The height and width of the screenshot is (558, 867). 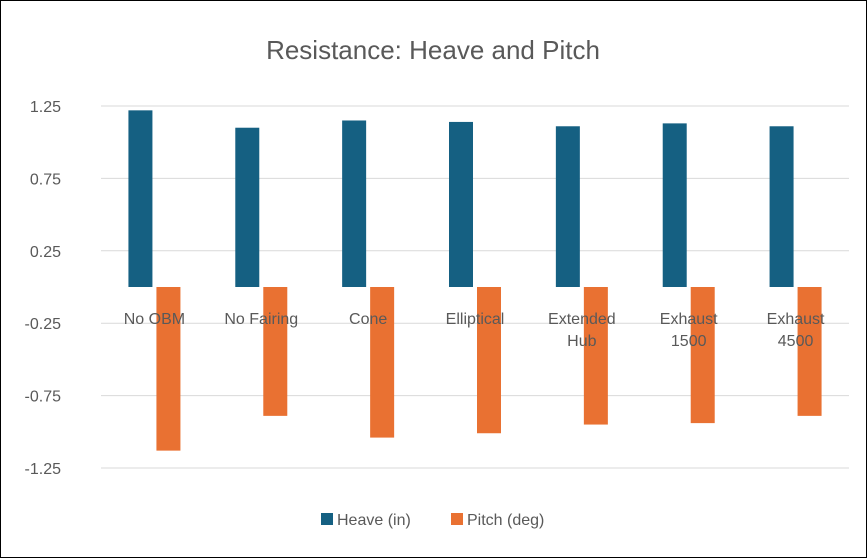 What do you see at coordinates (689, 330) in the screenshot?
I see `category-label: Exhaust 1500` at bounding box center [689, 330].